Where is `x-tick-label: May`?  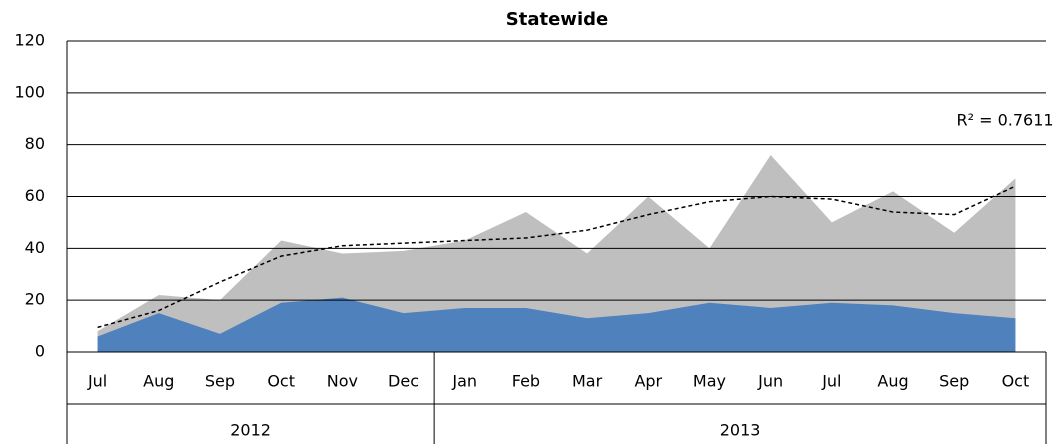
x-tick-label: May is located at coordinates (709, 381).